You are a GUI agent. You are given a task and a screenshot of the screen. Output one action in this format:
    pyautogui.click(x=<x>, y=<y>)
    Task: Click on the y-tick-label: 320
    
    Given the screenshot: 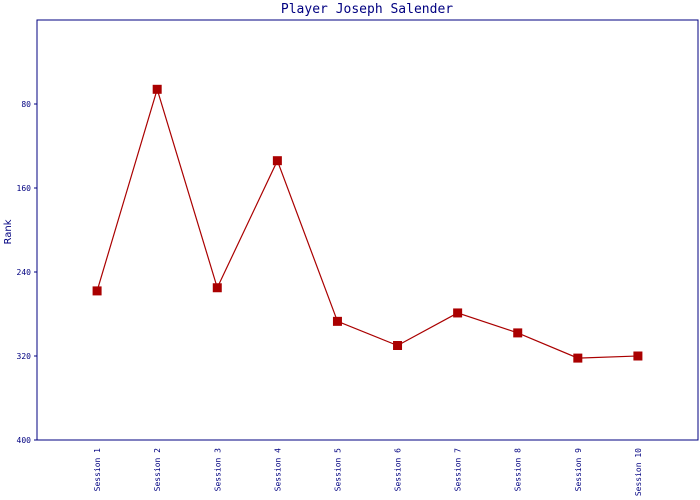 What is the action you would take?
    pyautogui.click(x=24, y=356)
    